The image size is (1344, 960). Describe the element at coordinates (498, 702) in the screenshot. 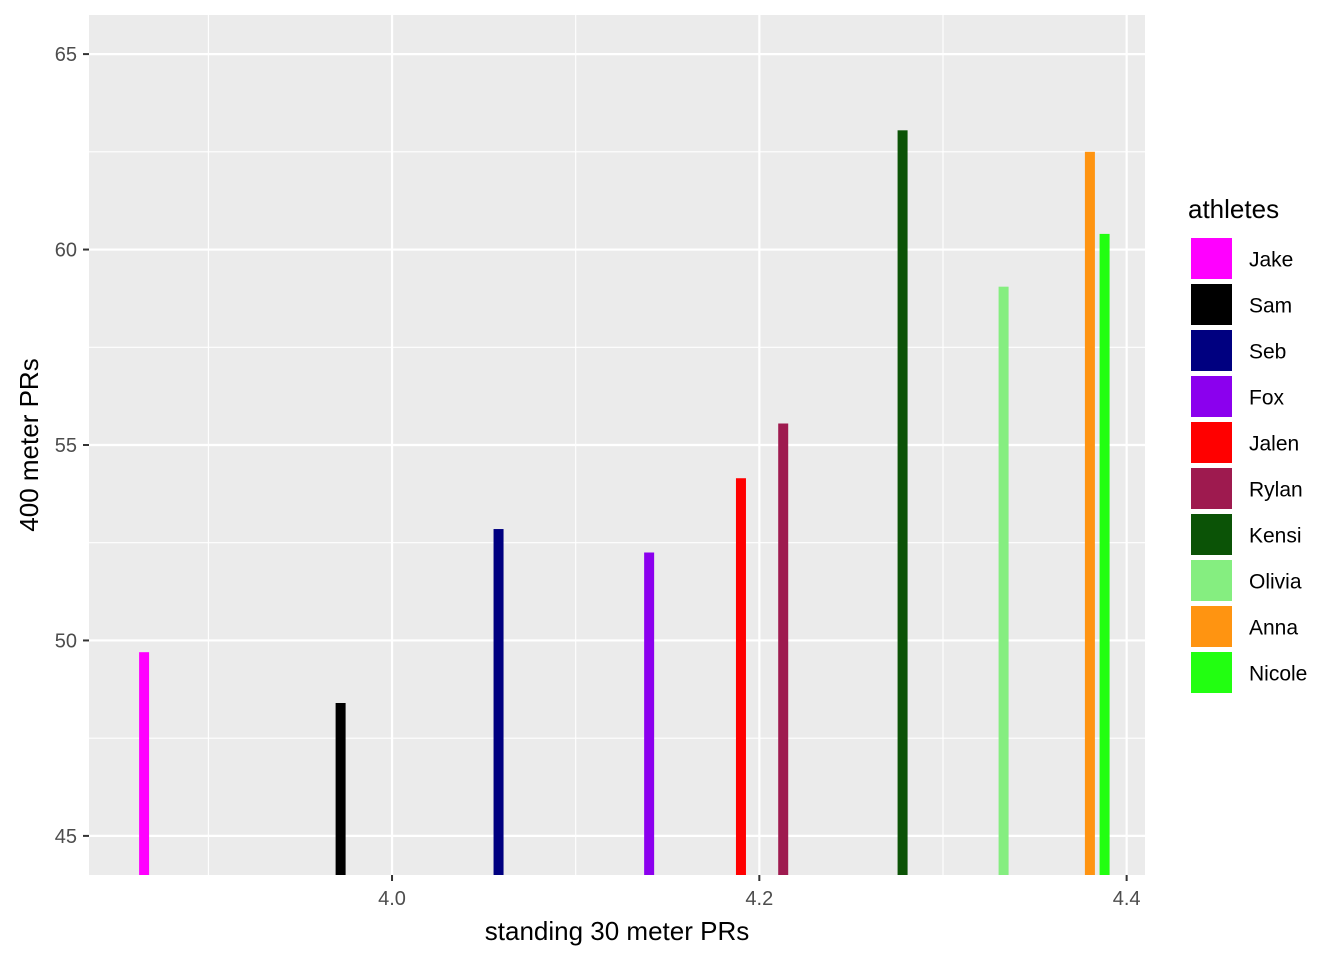

I see `bar-seb` at that location.